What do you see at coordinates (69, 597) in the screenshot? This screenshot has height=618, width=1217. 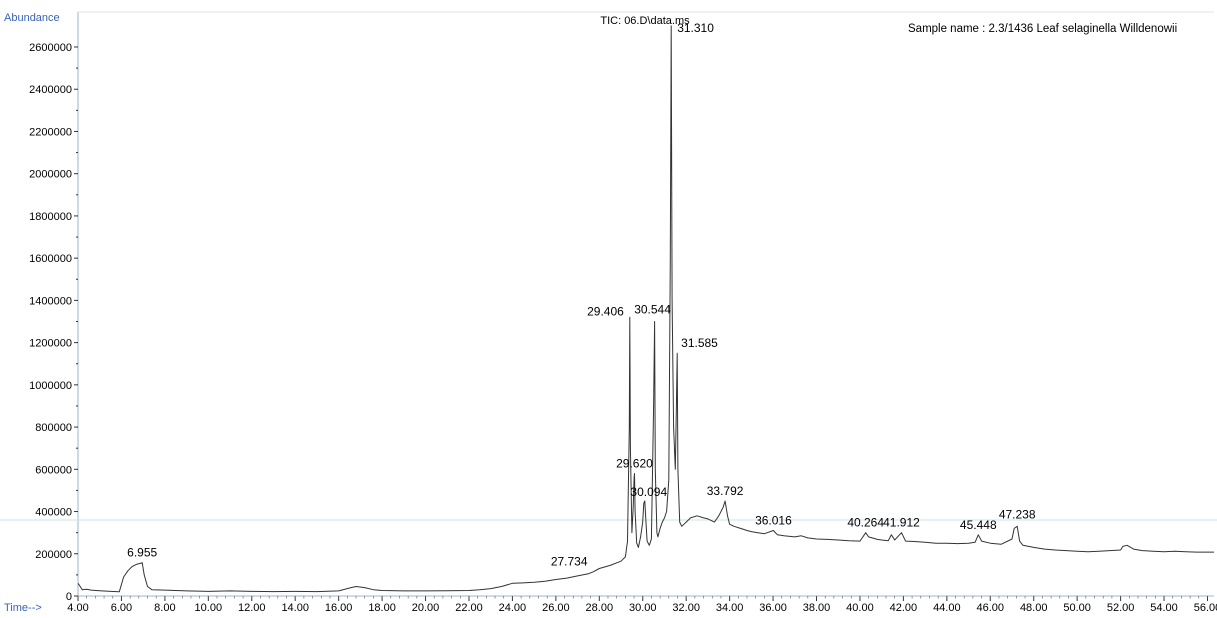 I see `y-tick-label: 0` at bounding box center [69, 597].